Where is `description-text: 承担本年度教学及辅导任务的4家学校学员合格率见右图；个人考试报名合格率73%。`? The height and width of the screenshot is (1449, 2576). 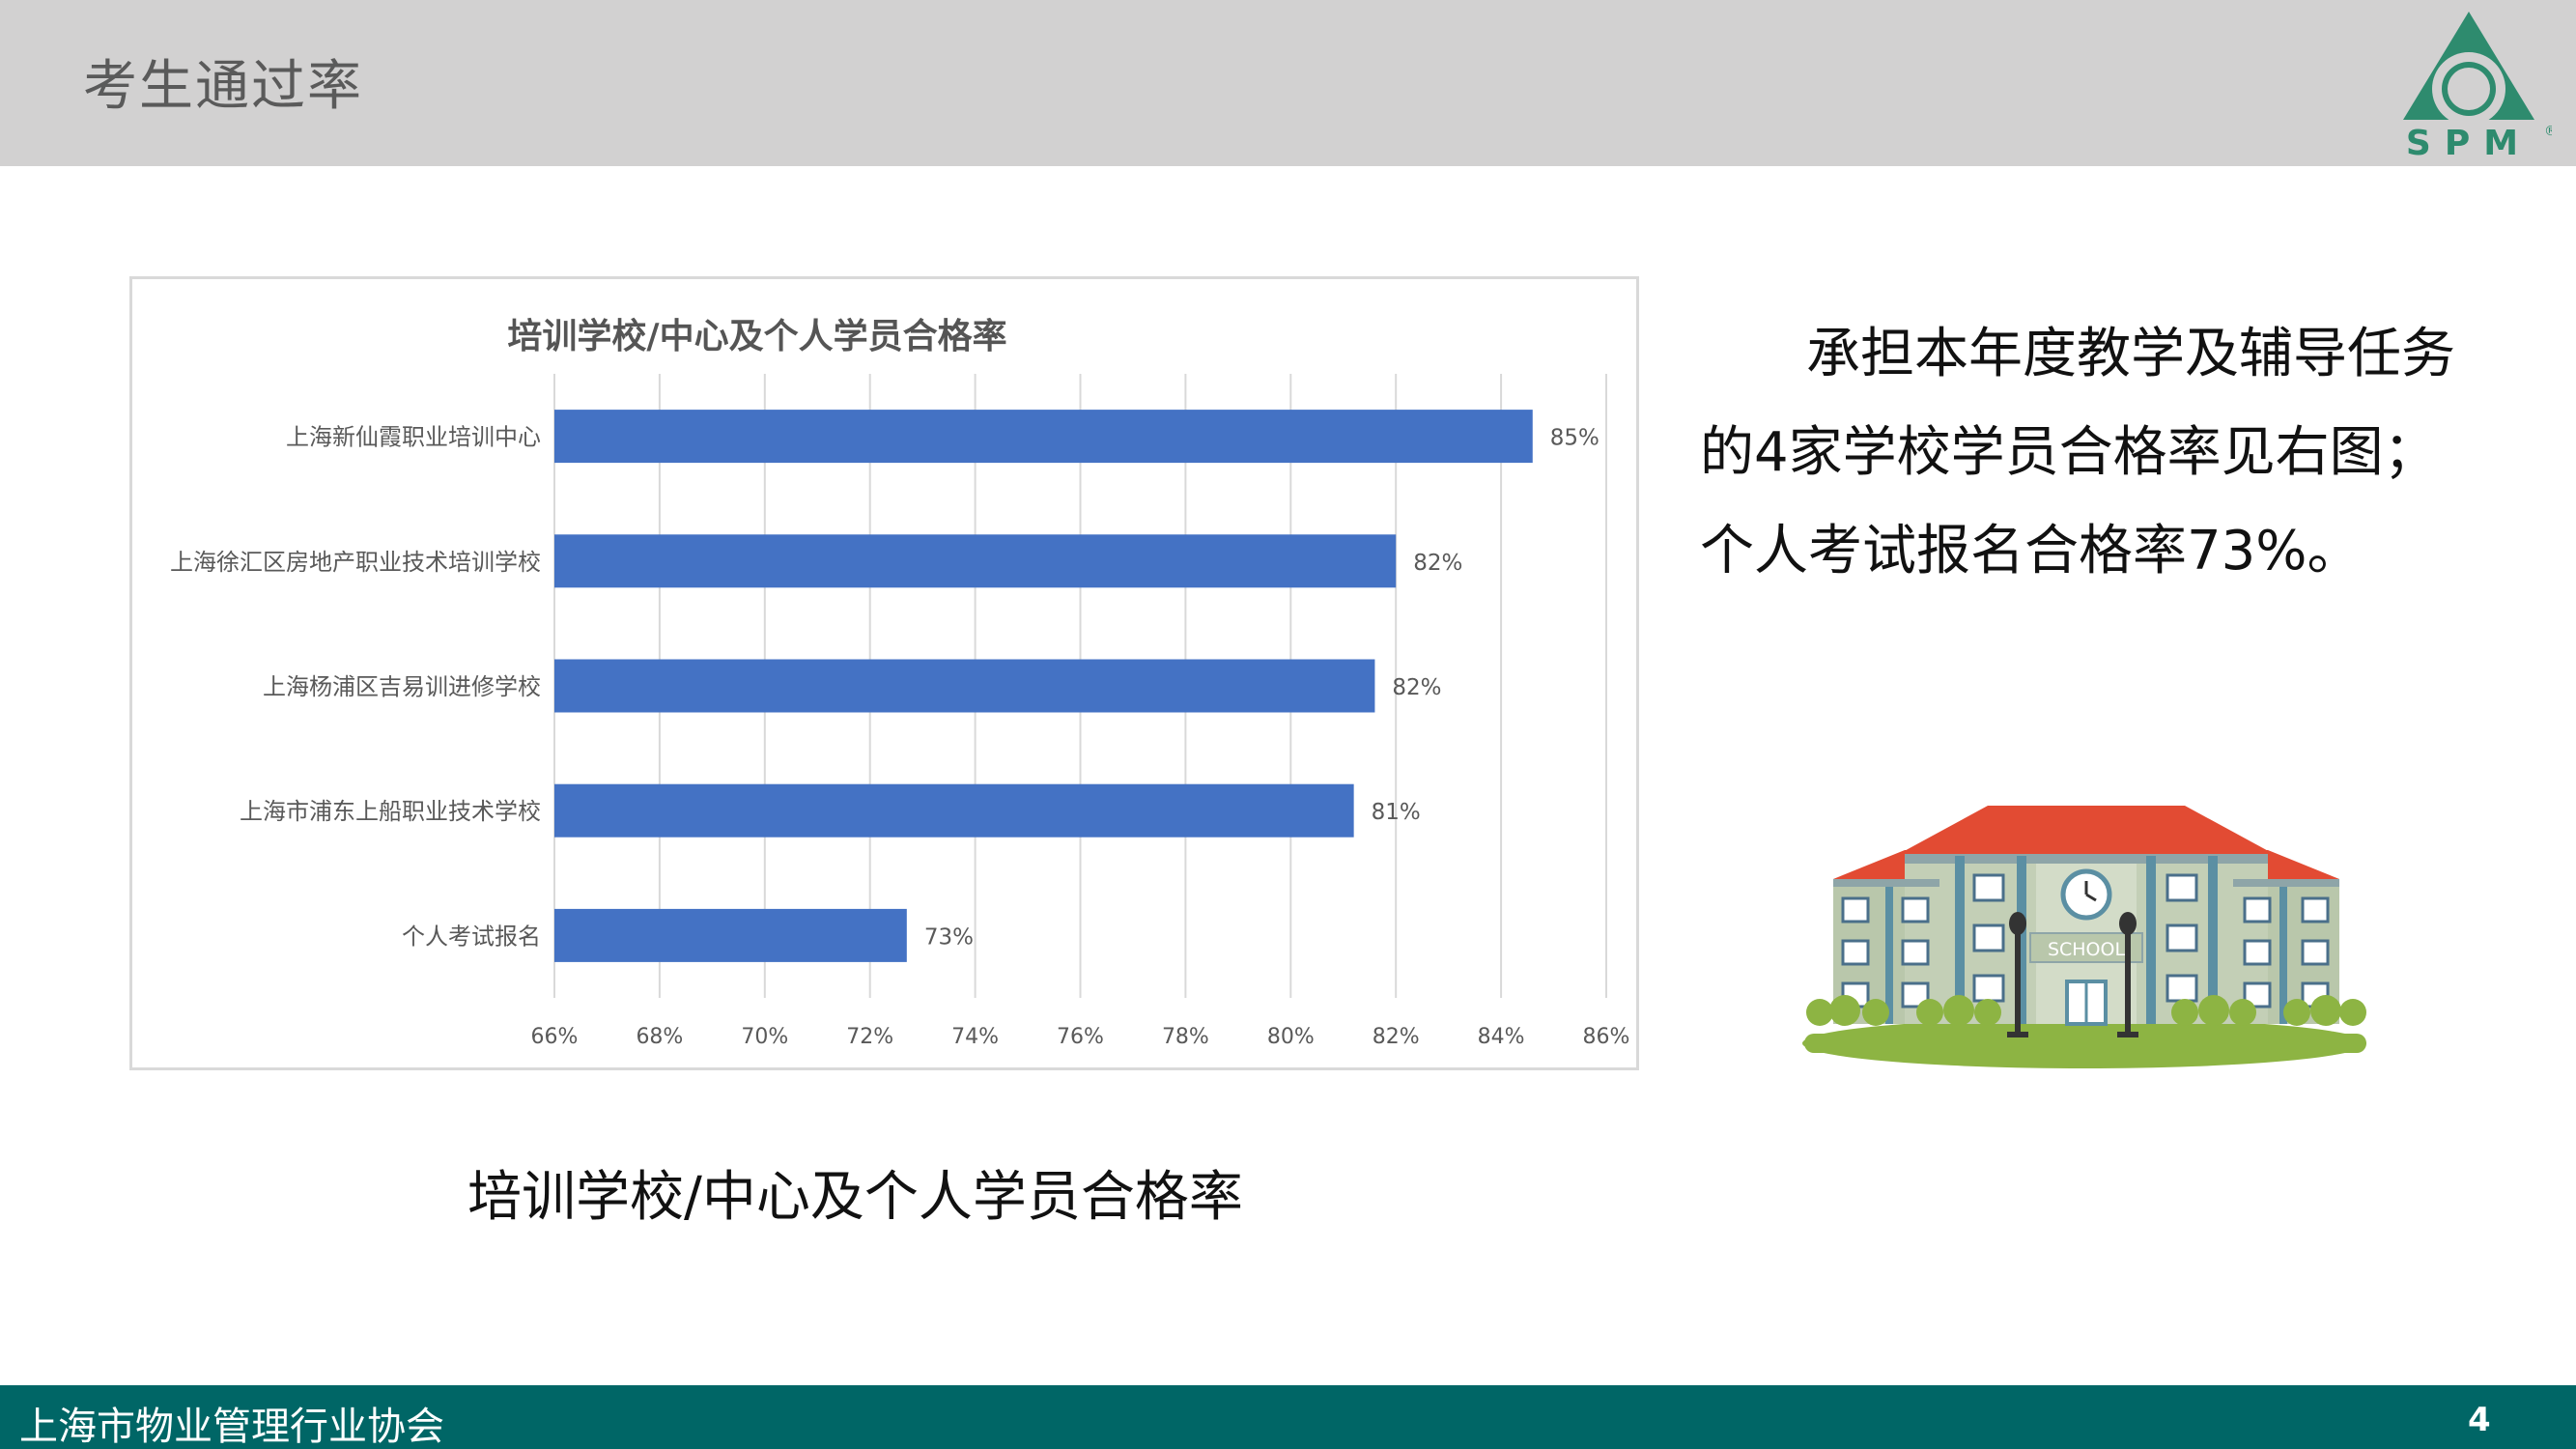
description-text: 承担本年度教学及辅导任务的4家学校学员合格率见右图；个人考试报名合格率73%。 is located at coordinates (2077, 452).